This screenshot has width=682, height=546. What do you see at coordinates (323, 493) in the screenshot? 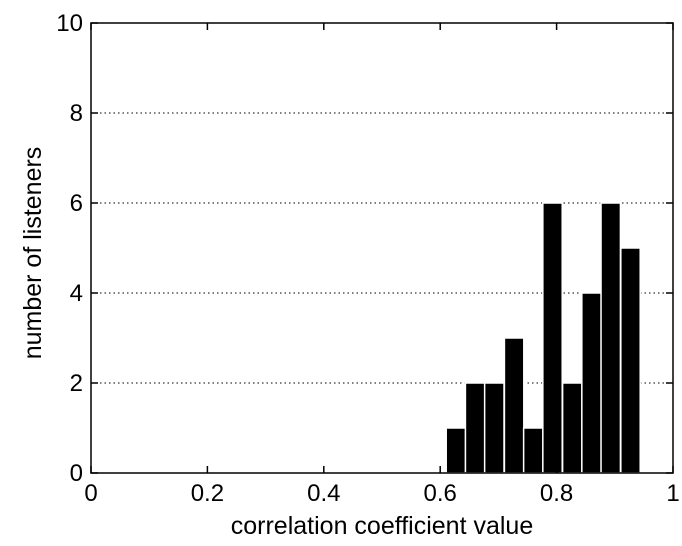
I see `x-tick-label: 0.4` at bounding box center [323, 493].